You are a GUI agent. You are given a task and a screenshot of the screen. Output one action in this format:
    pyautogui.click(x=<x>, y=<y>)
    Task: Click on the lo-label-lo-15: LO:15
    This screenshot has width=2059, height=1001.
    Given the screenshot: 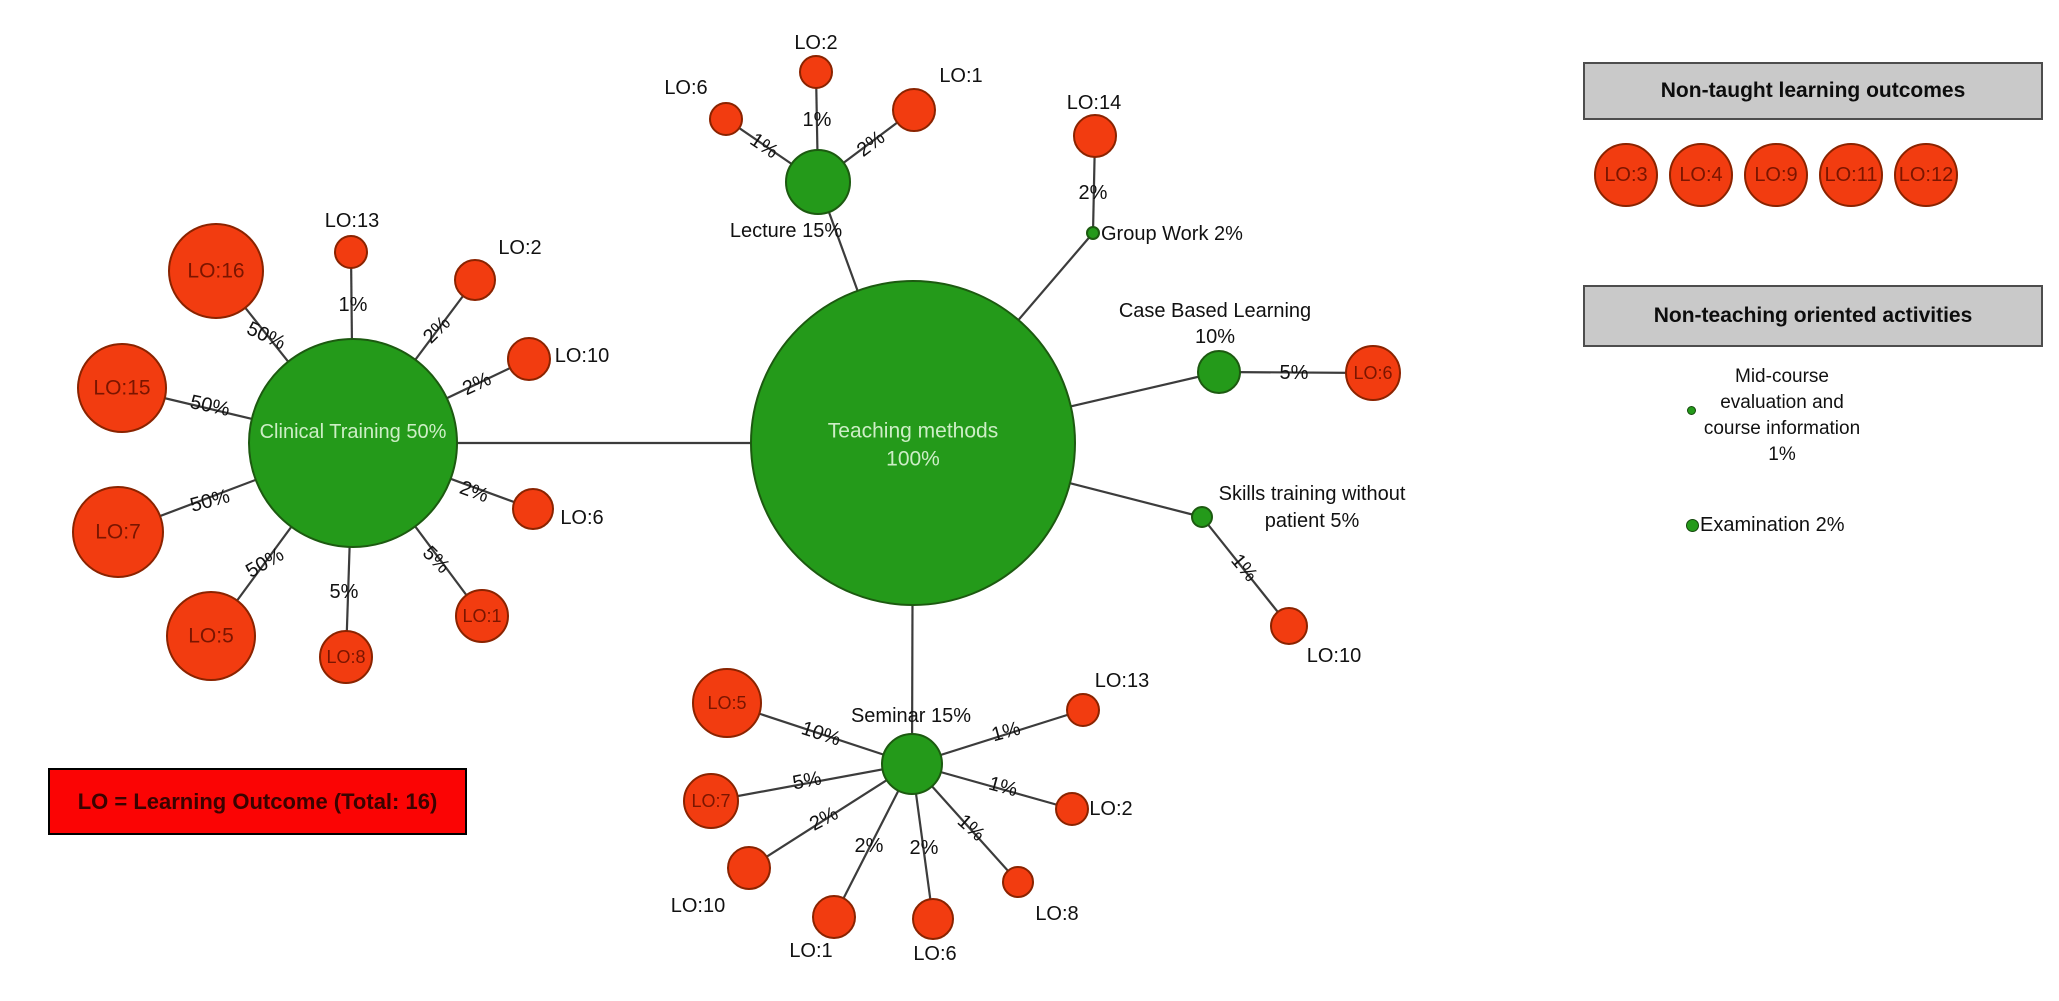 What is the action you would take?
    pyautogui.click(x=121, y=388)
    